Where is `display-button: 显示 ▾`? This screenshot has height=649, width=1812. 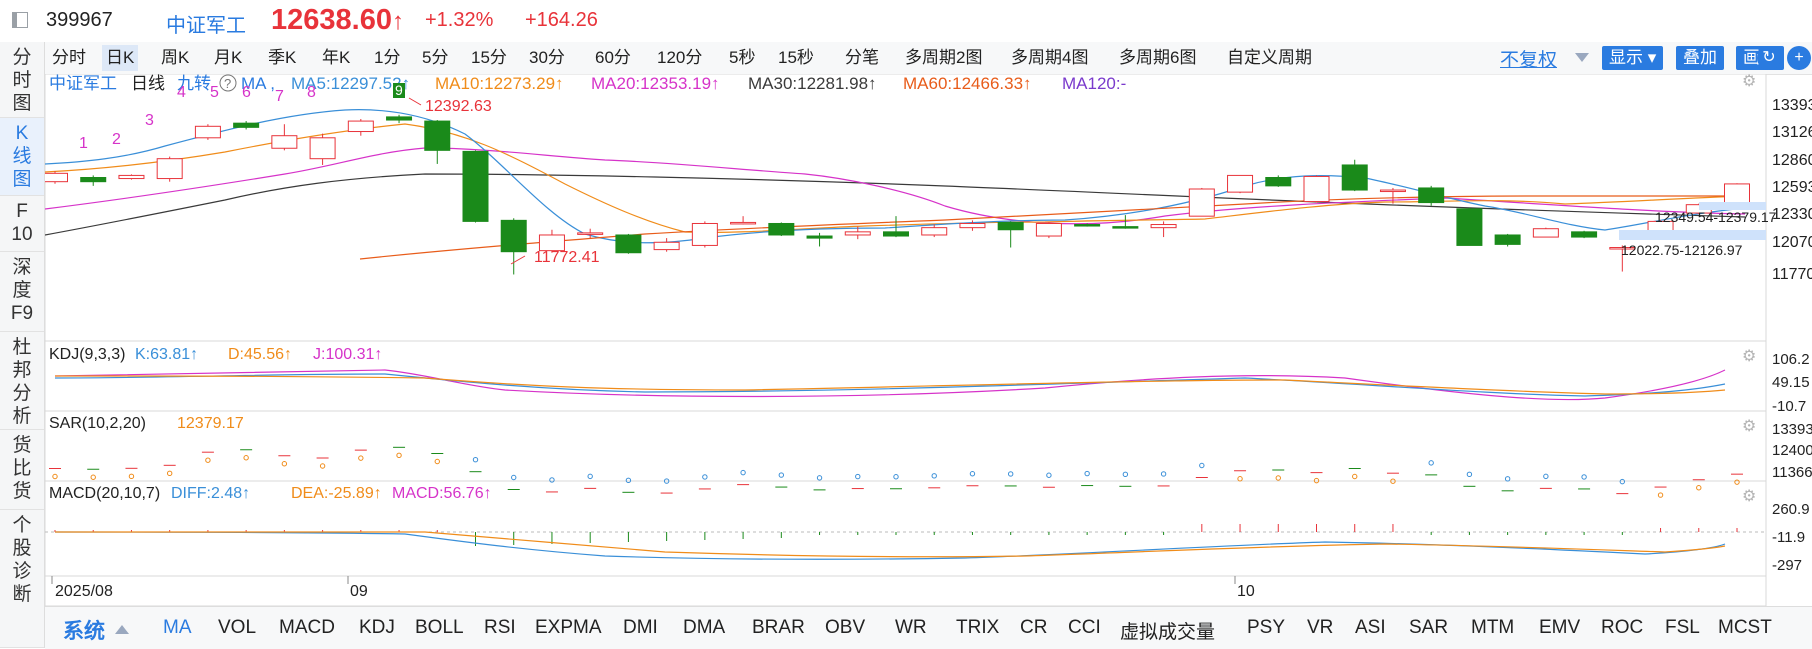 display-button: 显示 ▾ is located at coordinates (1633, 58).